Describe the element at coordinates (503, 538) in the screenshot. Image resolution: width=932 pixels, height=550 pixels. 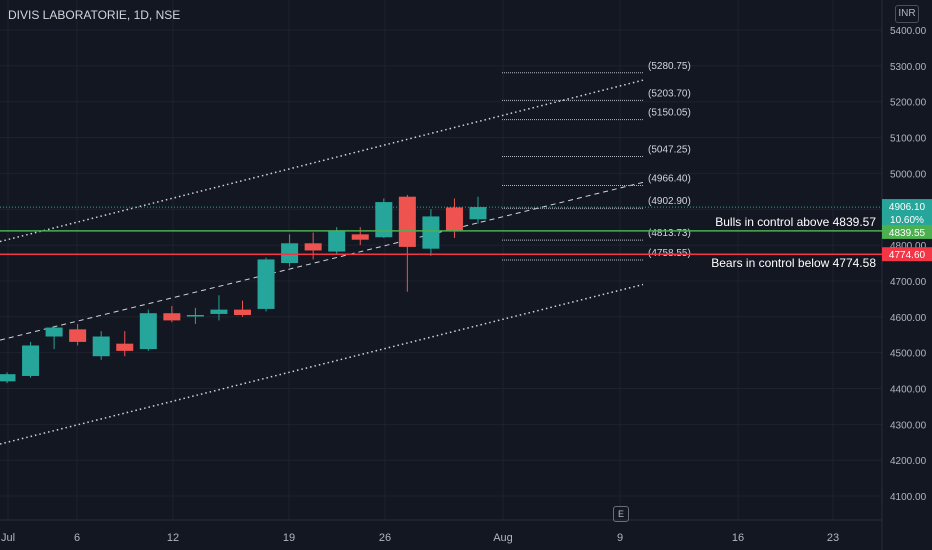
I see `x-tick-label: Aug` at that location.